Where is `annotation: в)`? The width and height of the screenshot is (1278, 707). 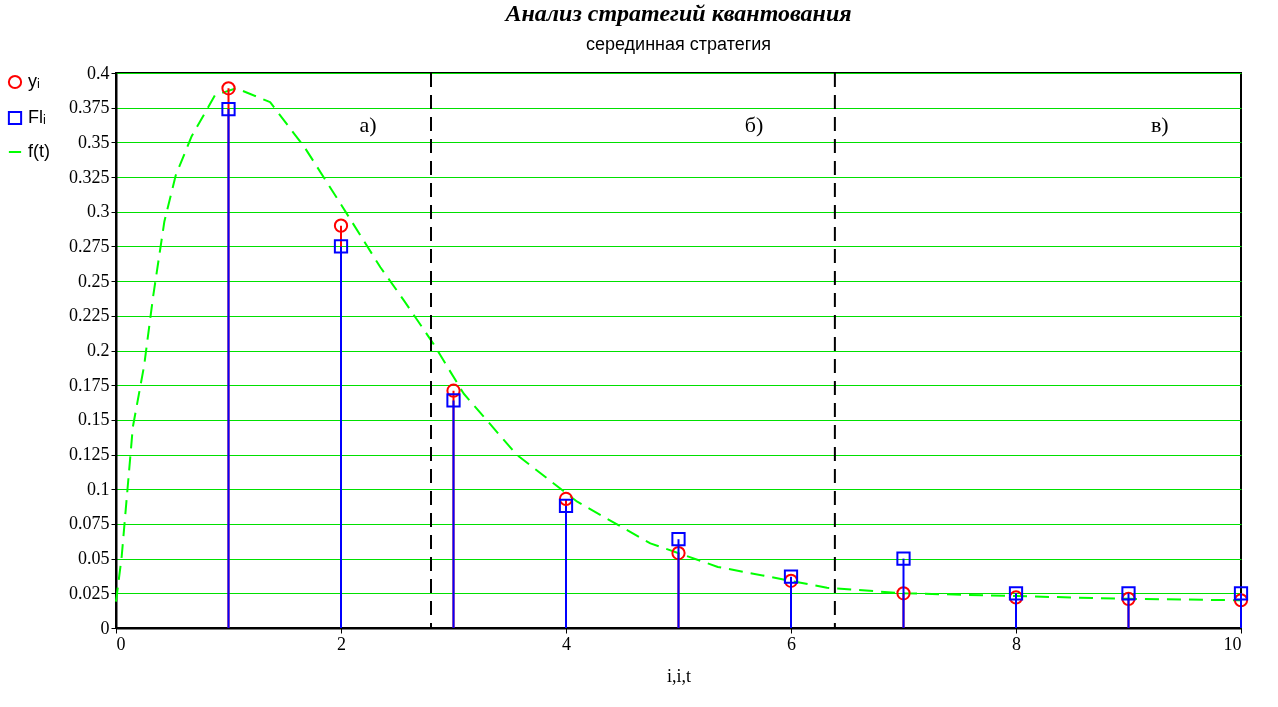 annotation: в) is located at coordinates (1159, 124).